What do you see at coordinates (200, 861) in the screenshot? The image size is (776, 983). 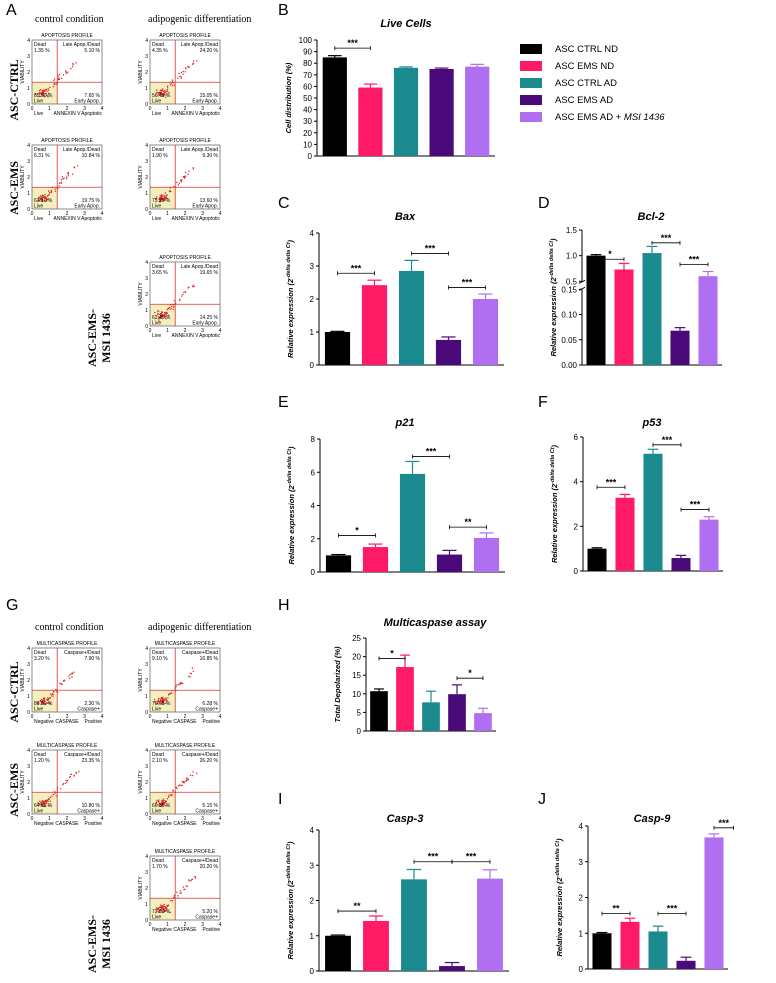 I see `quadrant-late-label: Caspase+/Dead` at bounding box center [200, 861].